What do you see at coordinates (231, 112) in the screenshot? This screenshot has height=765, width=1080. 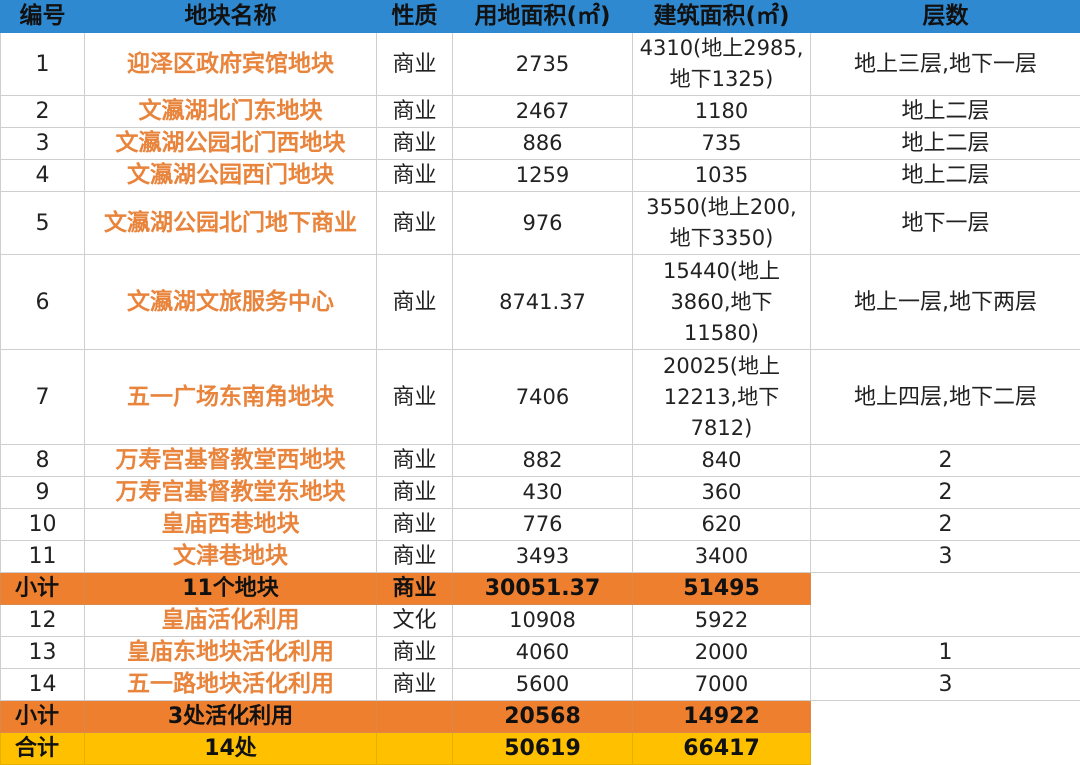 I see `row-name: 文瀛湖北门东地块` at bounding box center [231, 112].